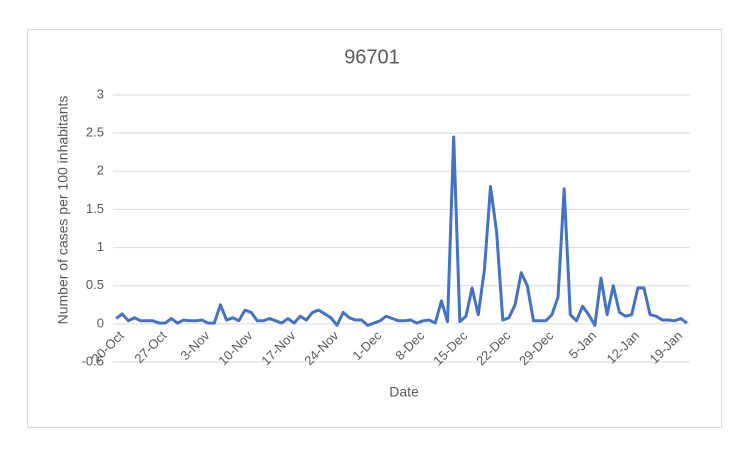 The image size is (751, 452). I want to click on y-axis-title: Number of cases per 100 inhabitants, so click(63, 210).